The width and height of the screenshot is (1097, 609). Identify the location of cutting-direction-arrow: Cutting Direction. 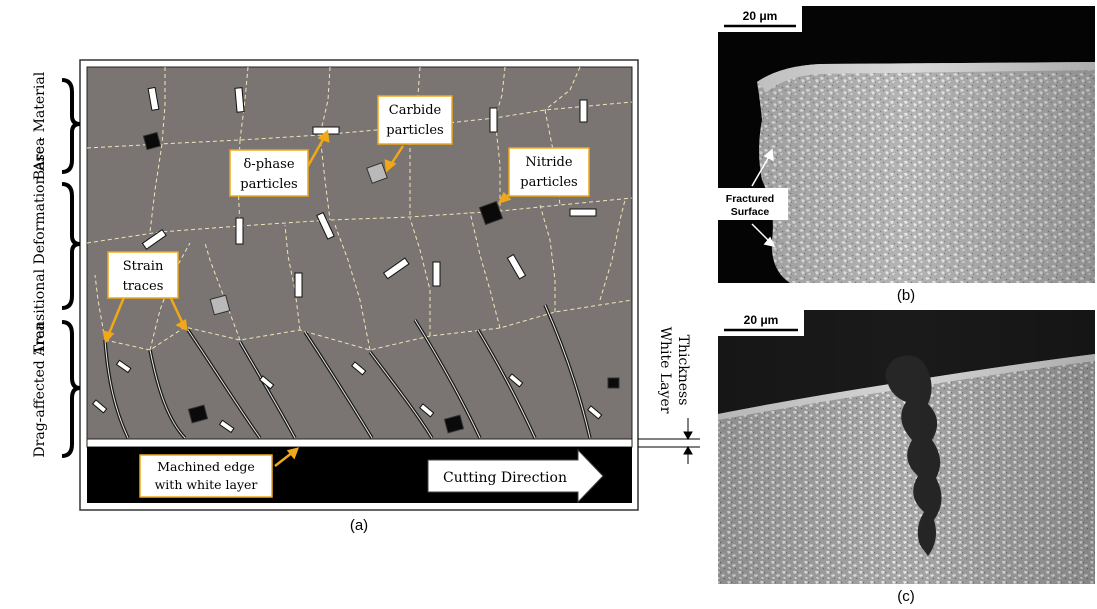
(515, 476).